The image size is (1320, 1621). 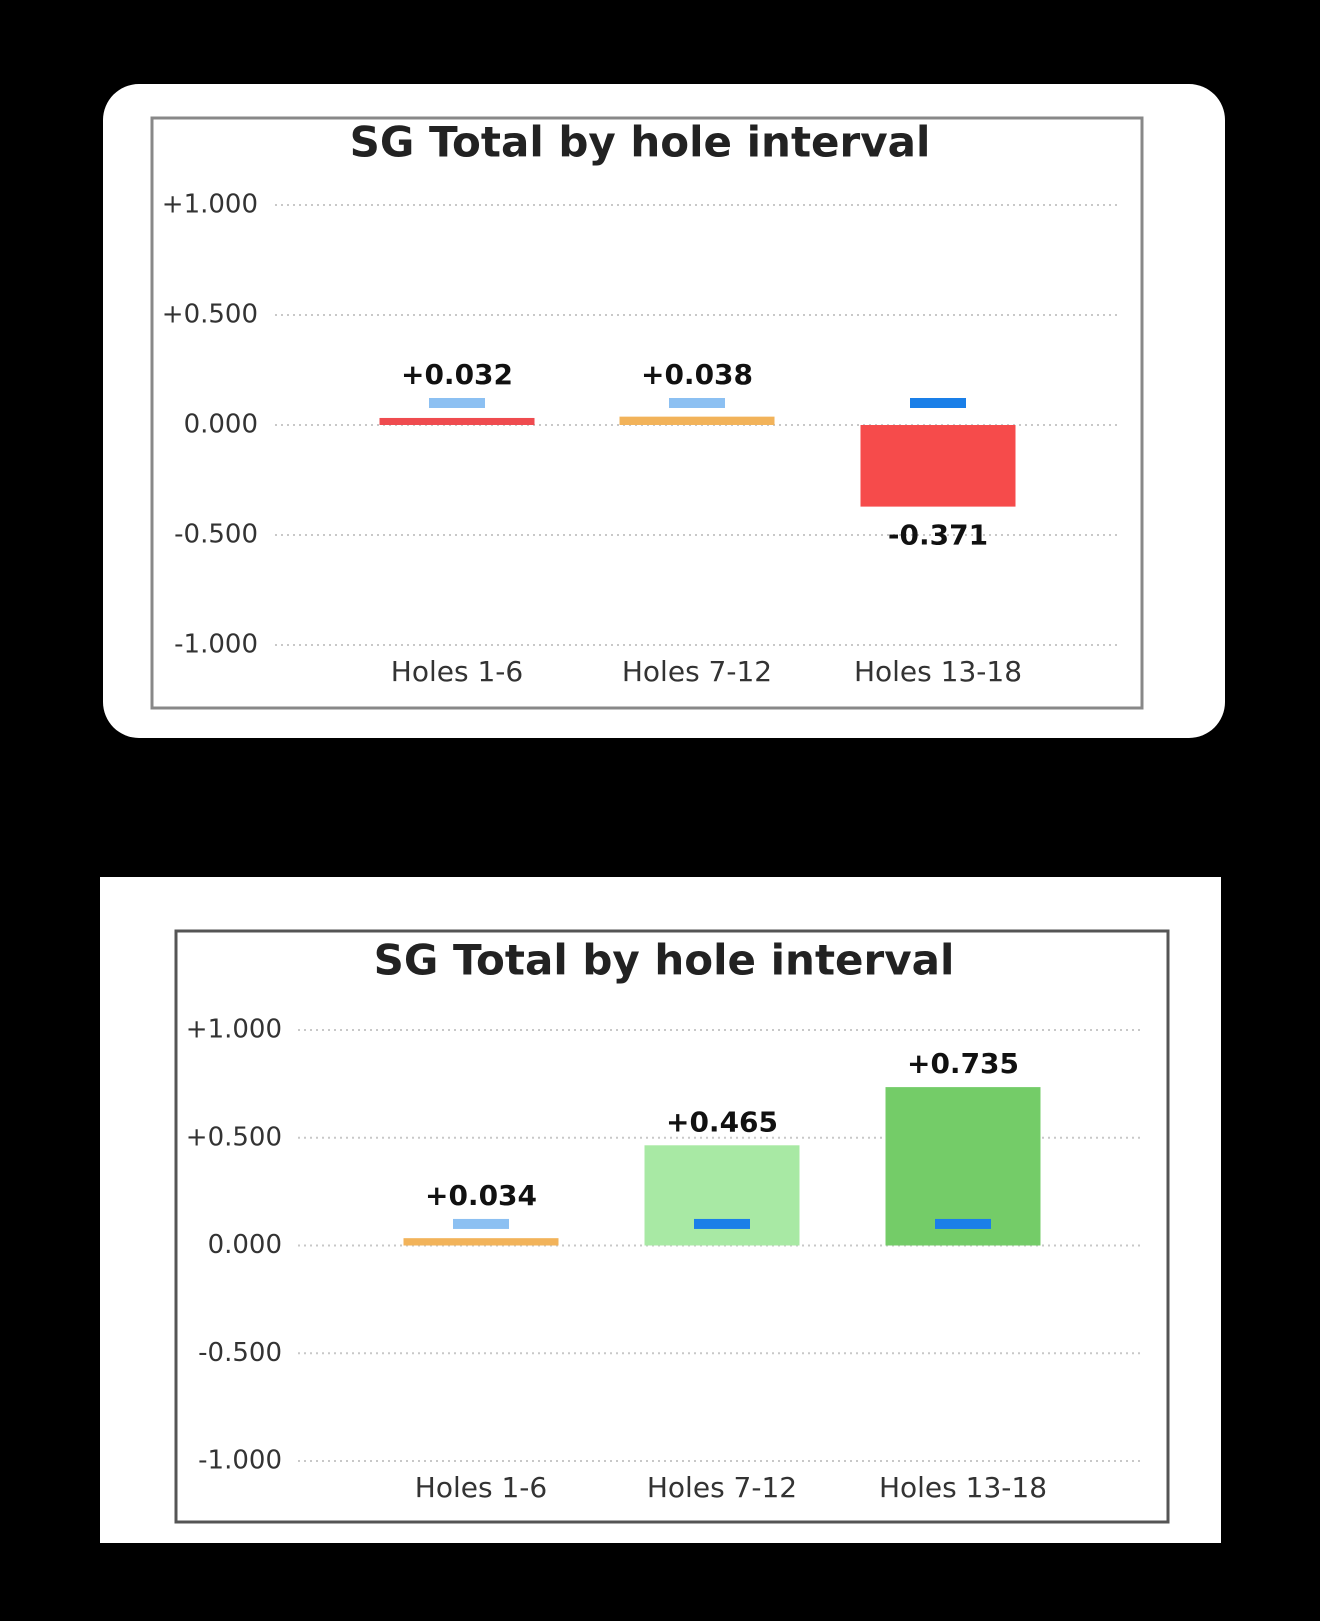 I want to click on value-label: +0.465, so click(x=722, y=1121).